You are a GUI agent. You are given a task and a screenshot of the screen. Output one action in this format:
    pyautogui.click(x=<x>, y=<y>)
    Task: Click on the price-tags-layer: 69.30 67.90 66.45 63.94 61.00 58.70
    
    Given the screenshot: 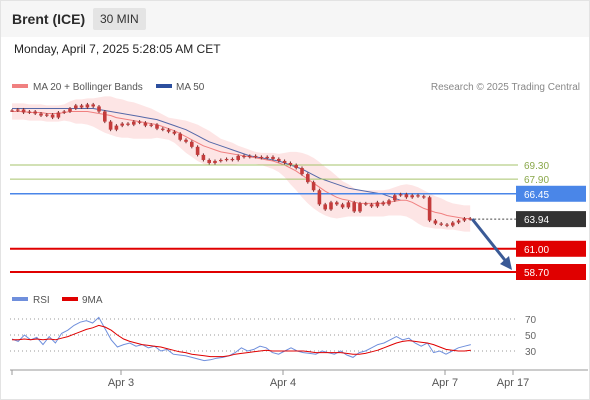 What is the action you would take?
    pyautogui.click(x=528, y=220)
    